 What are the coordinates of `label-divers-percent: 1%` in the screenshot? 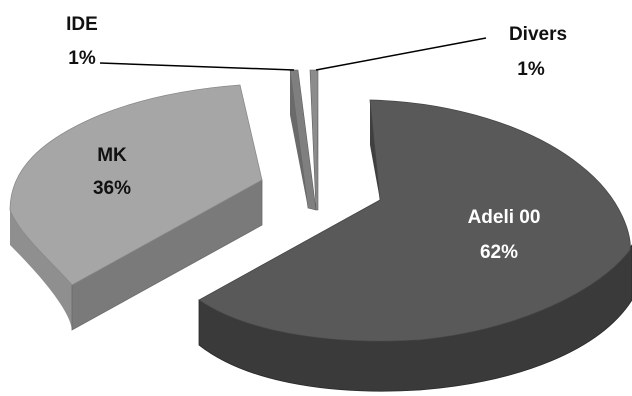 It's located at (531, 69).